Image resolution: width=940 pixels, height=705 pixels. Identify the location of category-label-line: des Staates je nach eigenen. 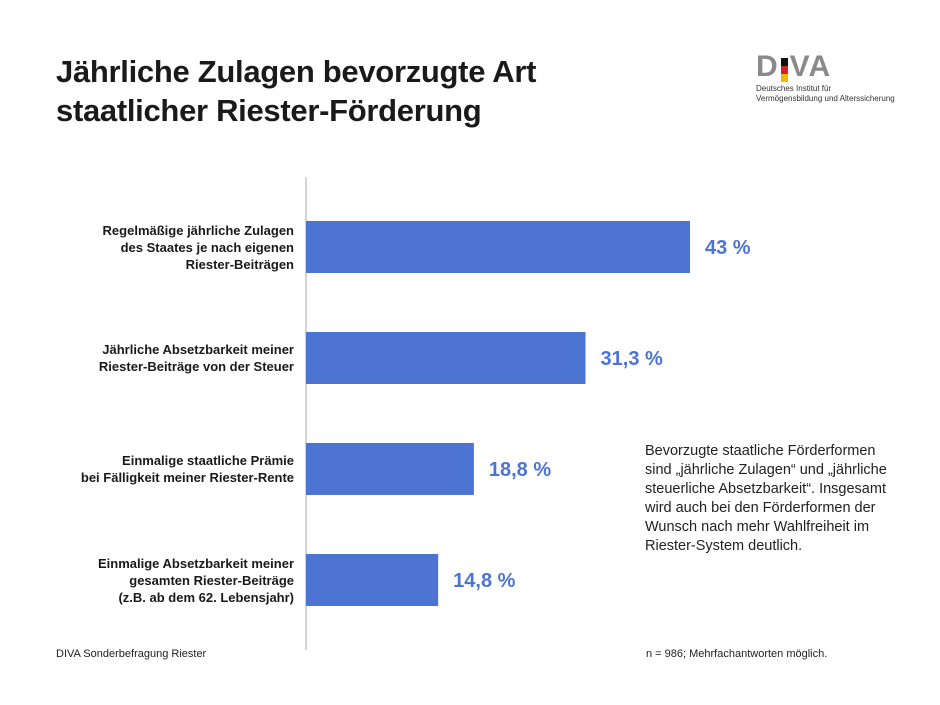
(207, 247).